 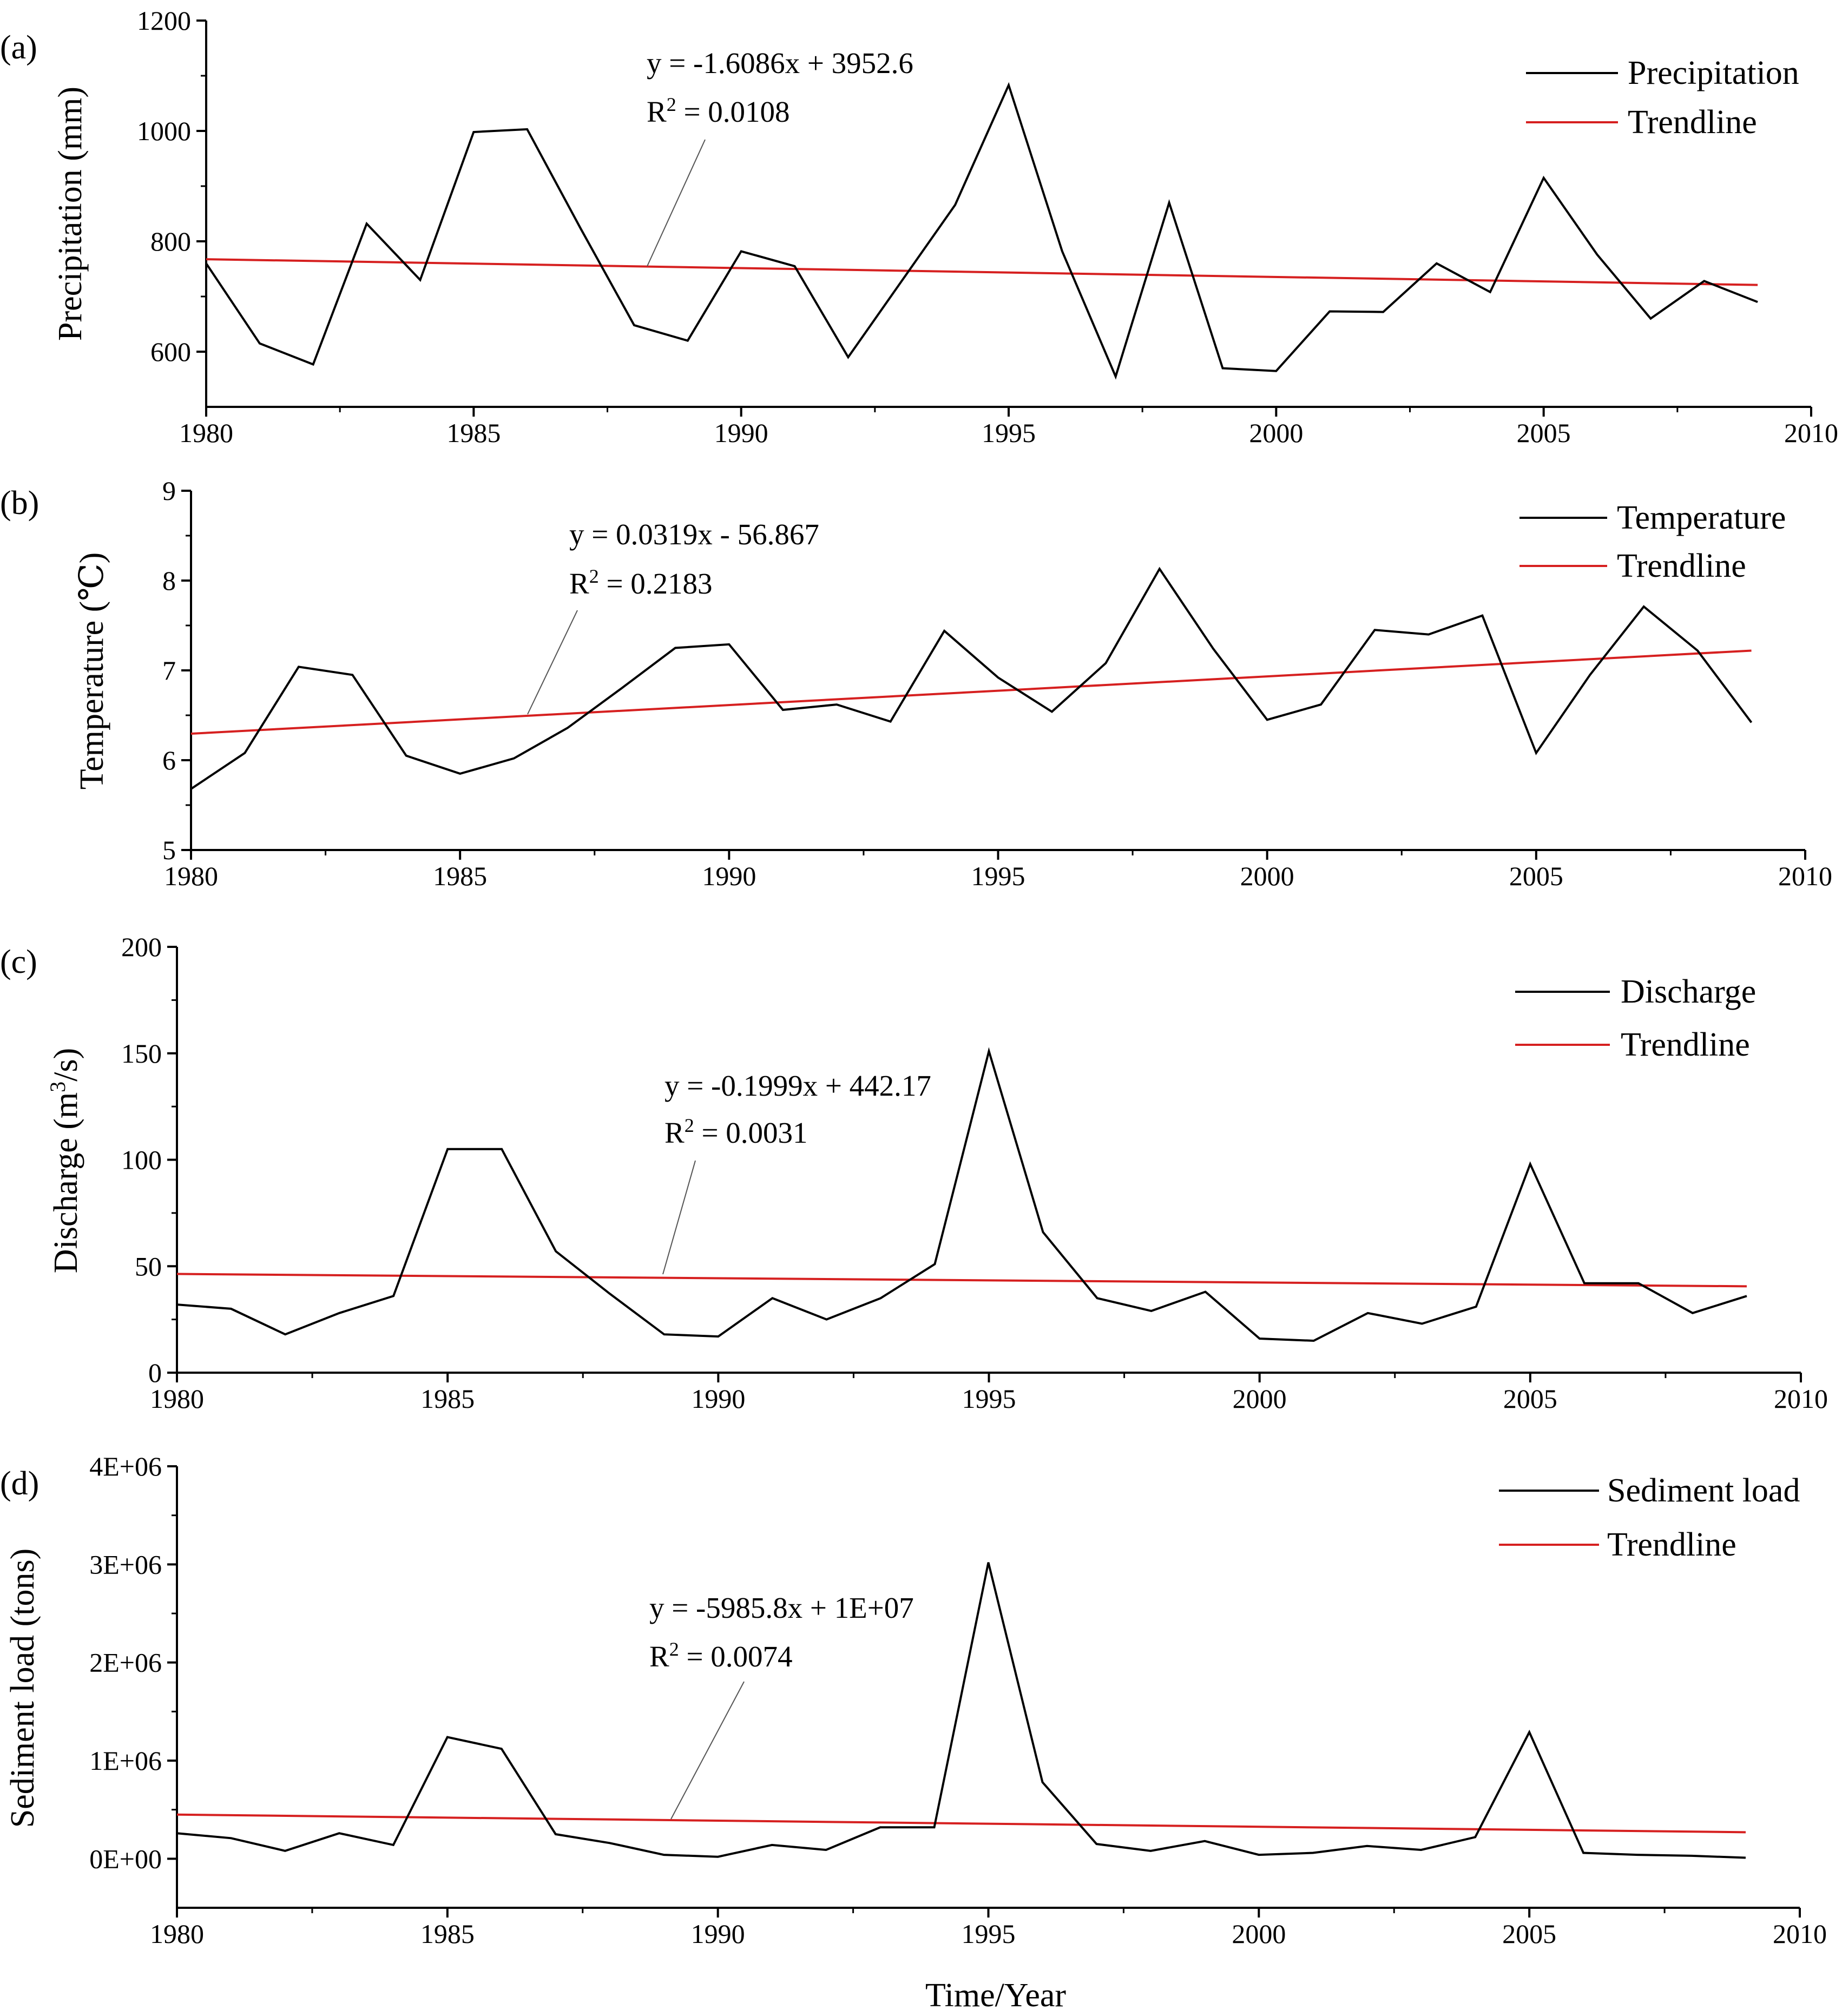 I want to click on panel-label: (b), so click(x=19, y=503).